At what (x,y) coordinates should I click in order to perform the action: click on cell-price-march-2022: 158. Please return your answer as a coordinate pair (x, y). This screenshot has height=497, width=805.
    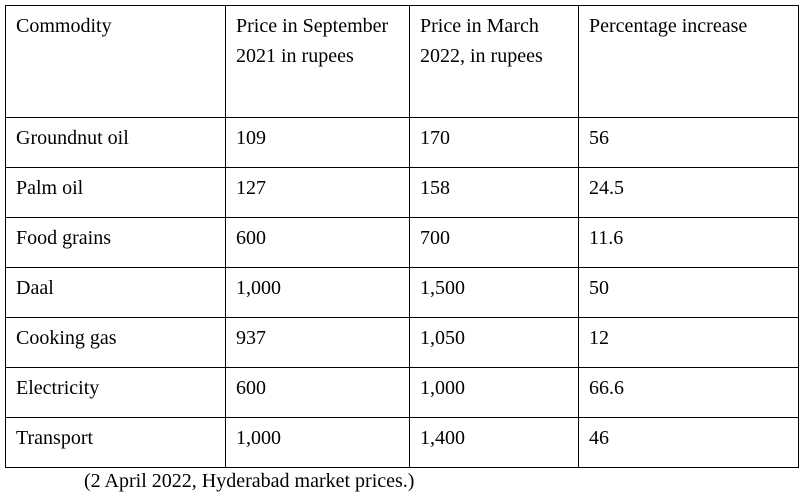
    Looking at the image, I should click on (494, 192).